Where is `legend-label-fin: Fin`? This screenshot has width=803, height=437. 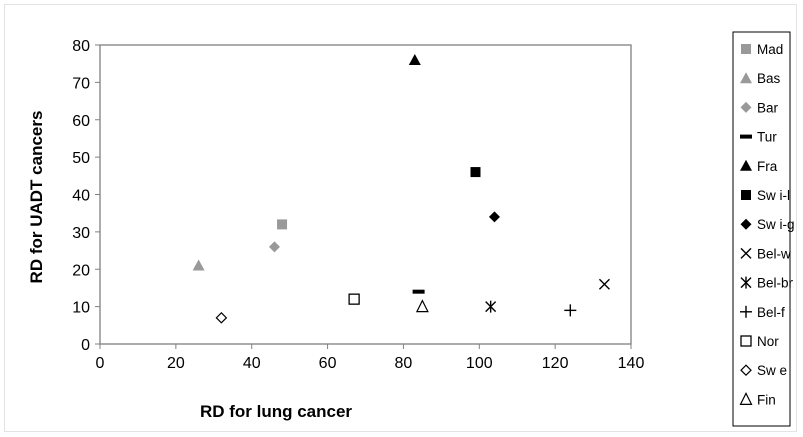
legend-label-fin: Fin is located at coordinates (766, 399).